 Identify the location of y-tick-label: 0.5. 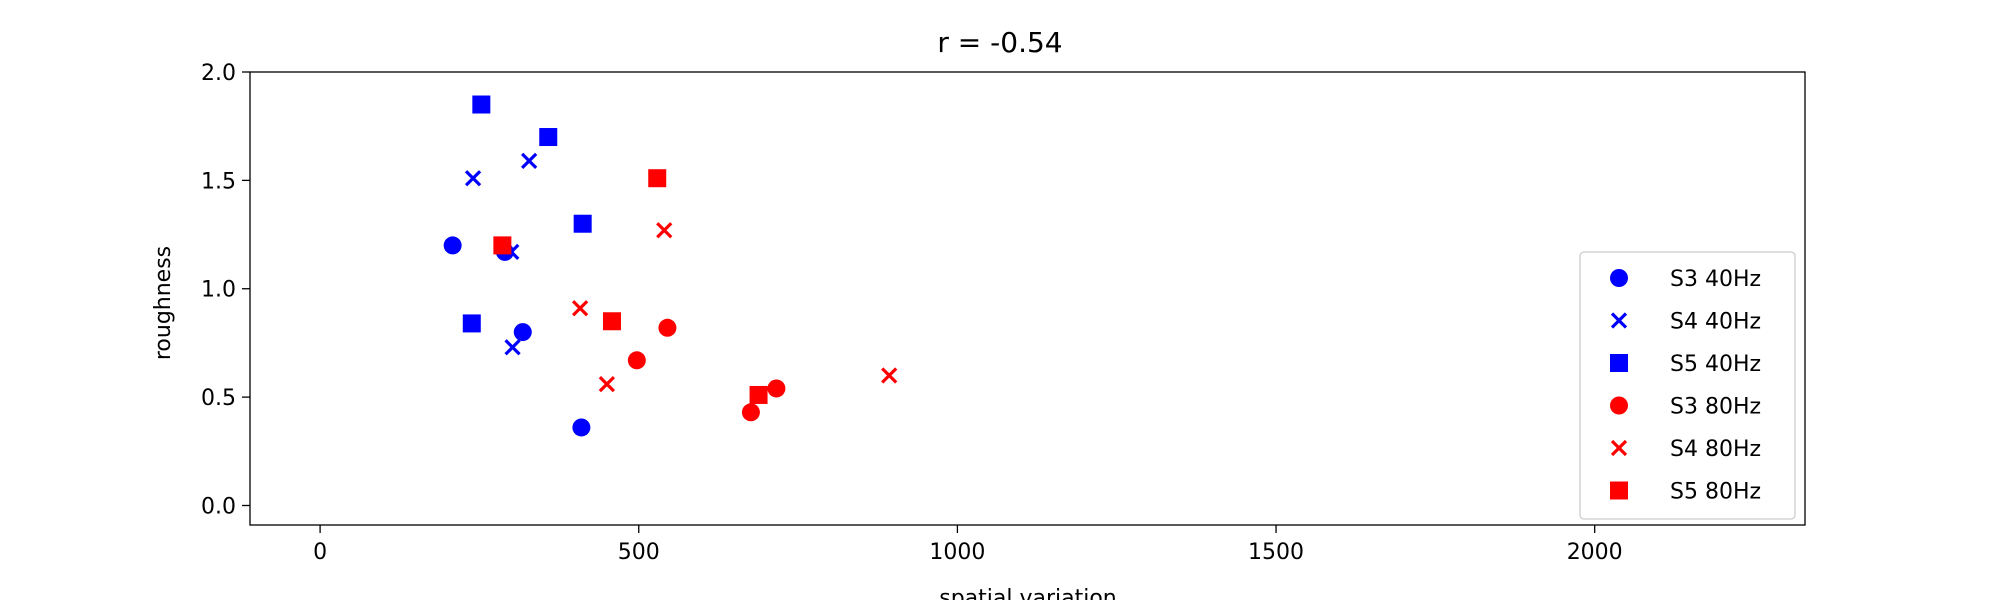
(218, 398).